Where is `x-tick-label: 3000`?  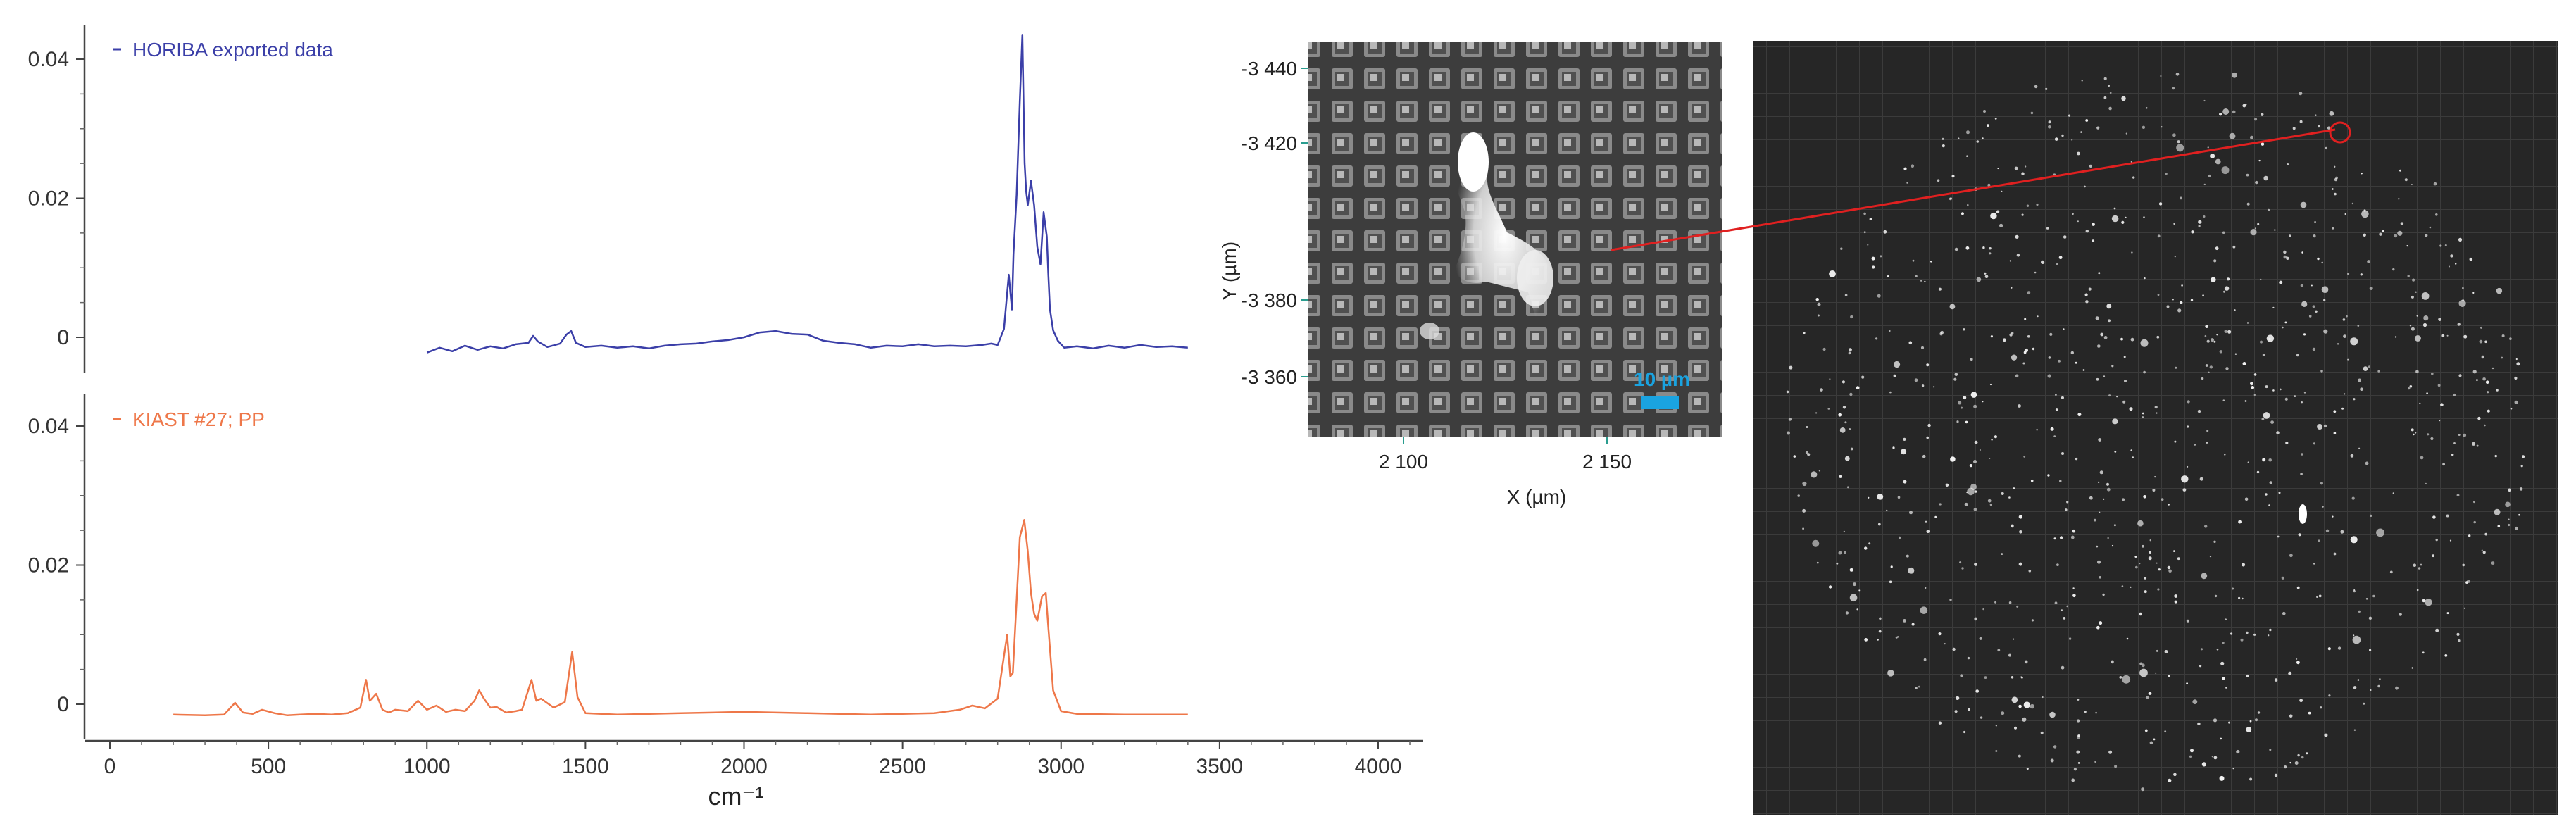 x-tick-label: 3000 is located at coordinates (1060, 767).